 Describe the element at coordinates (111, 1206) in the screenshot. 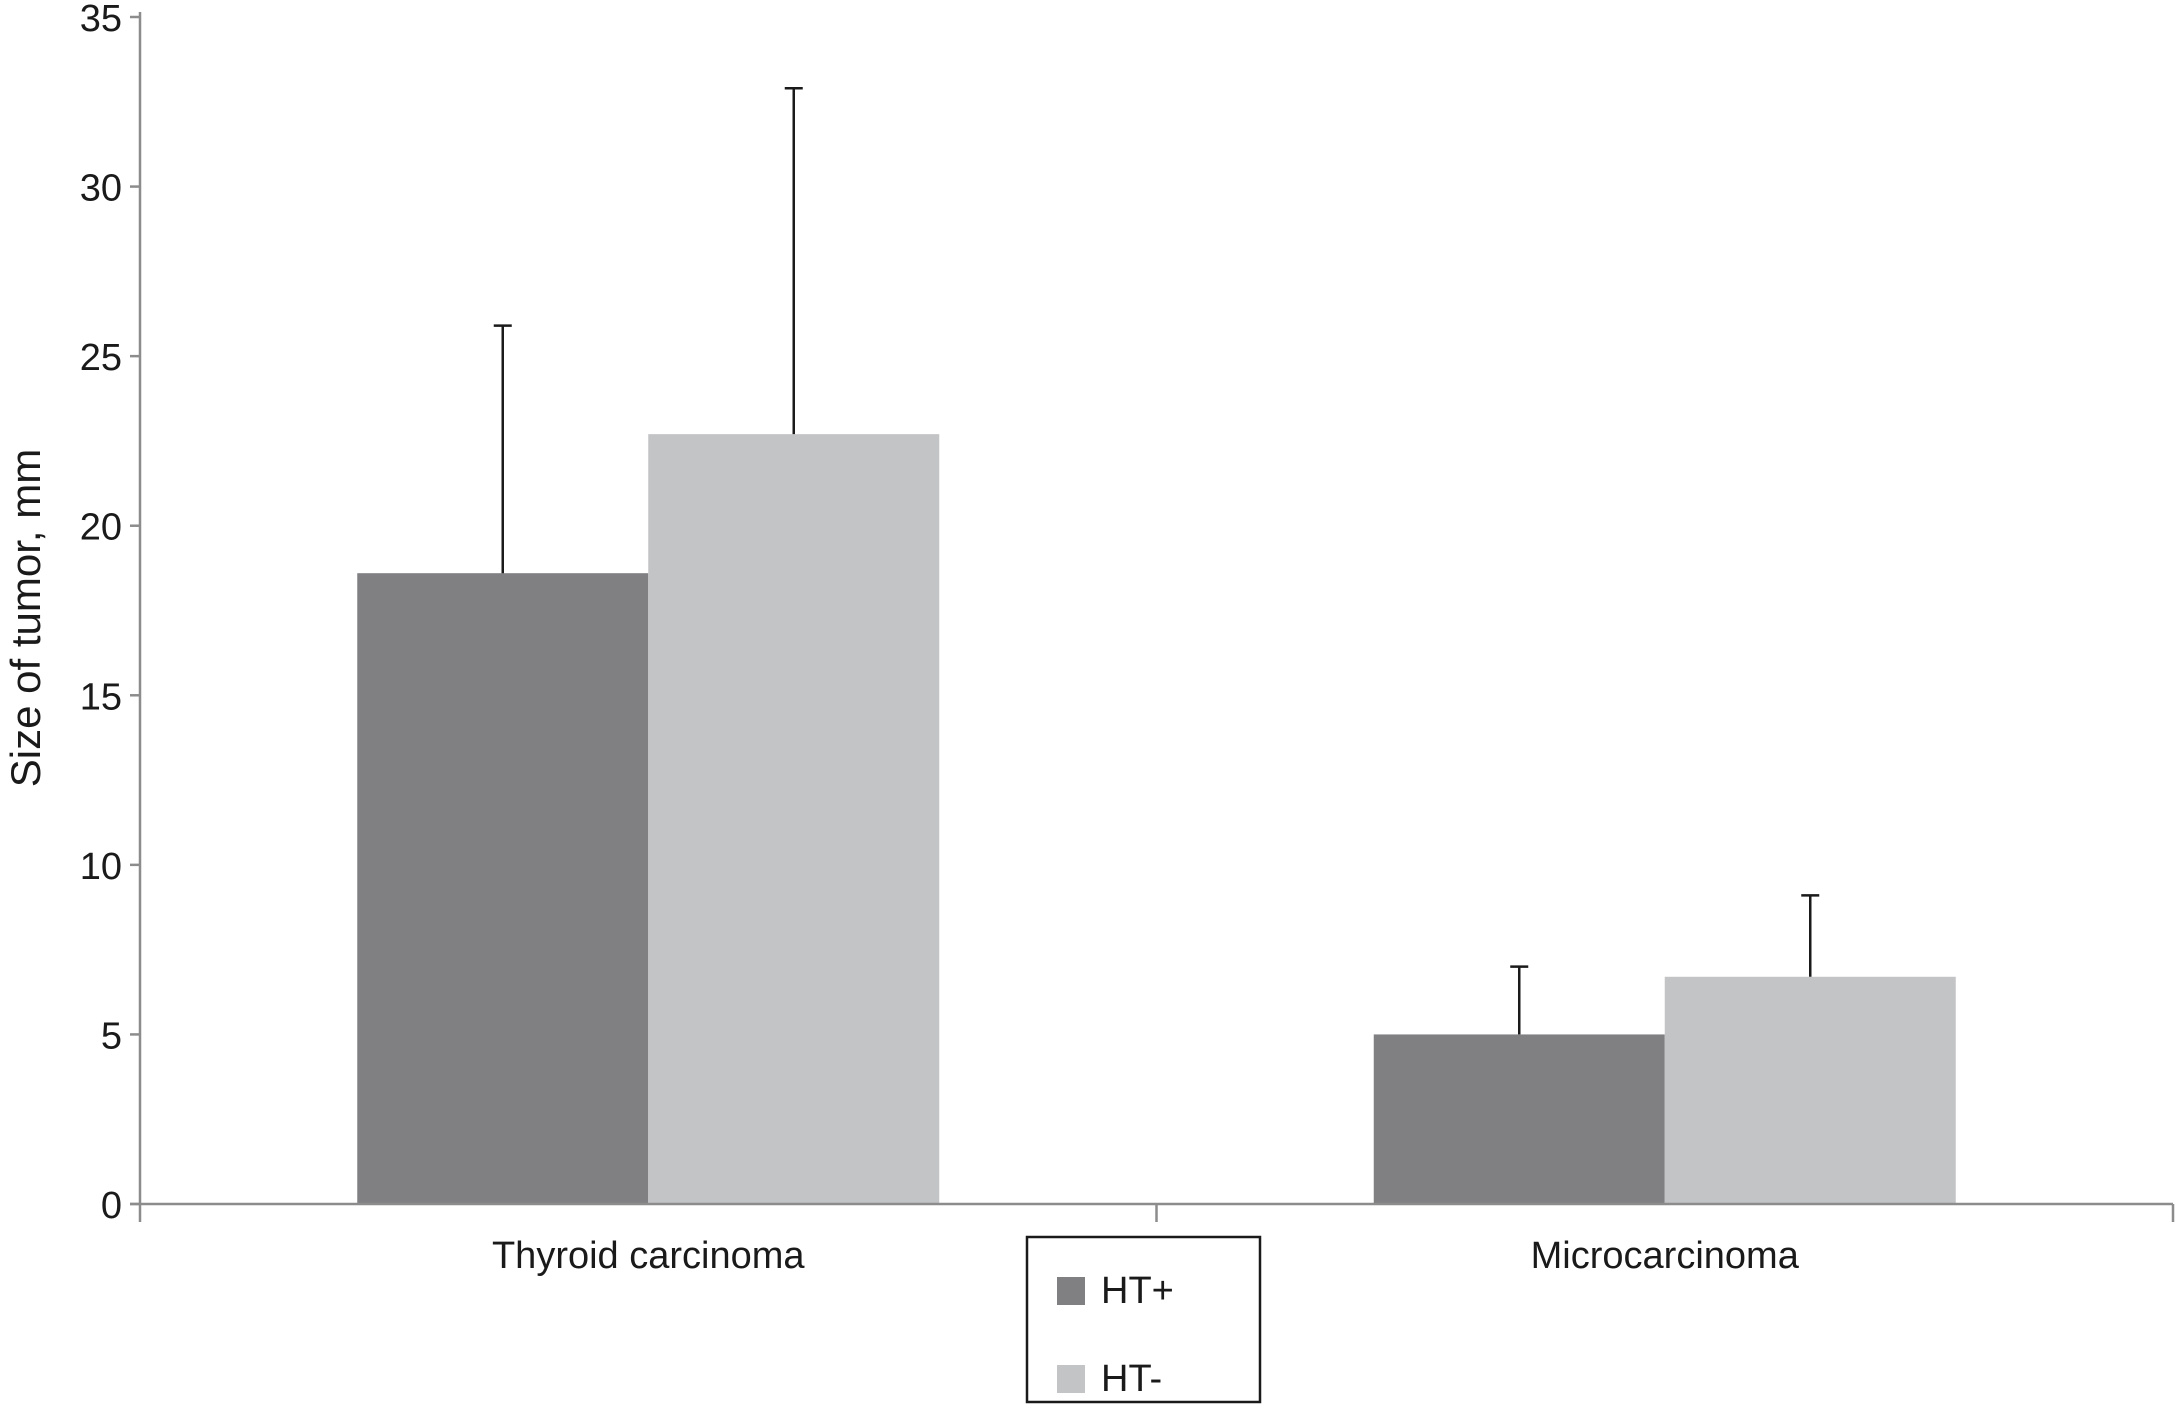

I see `y-tick-label: 0` at that location.